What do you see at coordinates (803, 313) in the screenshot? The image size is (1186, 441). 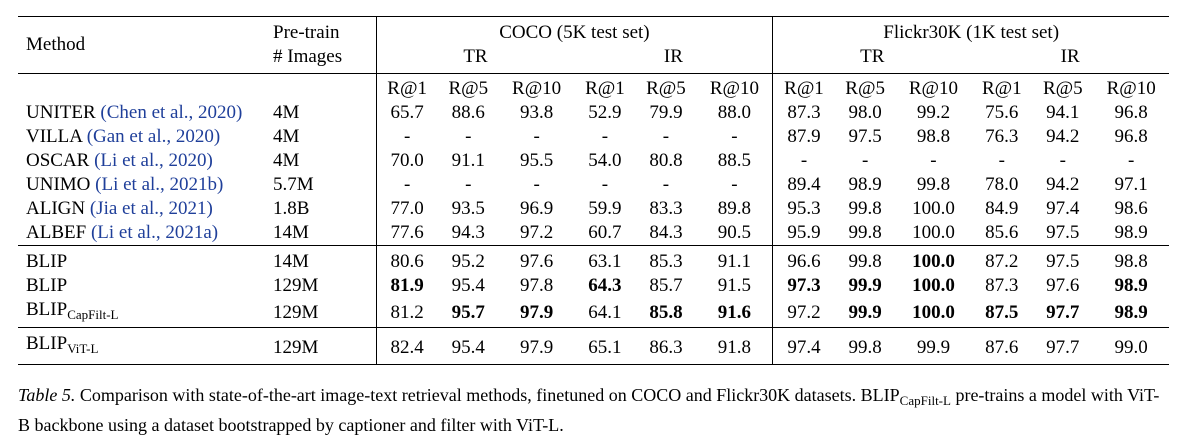 I see `score-cell: 97.2` at bounding box center [803, 313].